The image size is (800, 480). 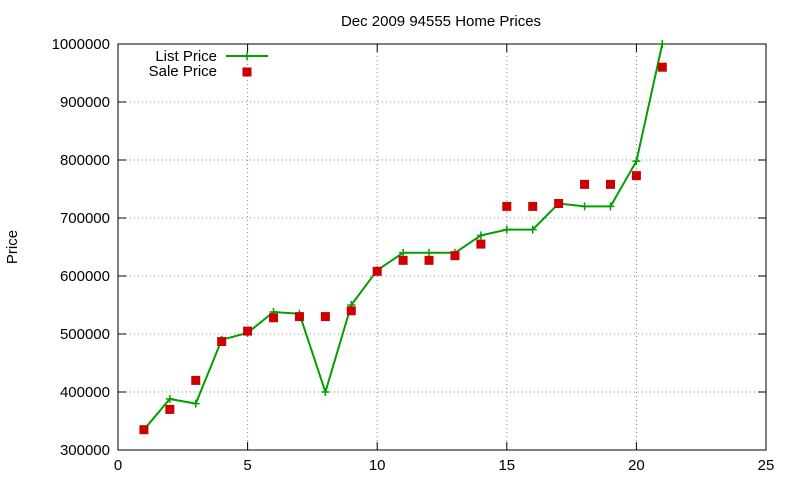 What do you see at coordinates (85, 392) in the screenshot?
I see `y-tick-label: 400000` at bounding box center [85, 392].